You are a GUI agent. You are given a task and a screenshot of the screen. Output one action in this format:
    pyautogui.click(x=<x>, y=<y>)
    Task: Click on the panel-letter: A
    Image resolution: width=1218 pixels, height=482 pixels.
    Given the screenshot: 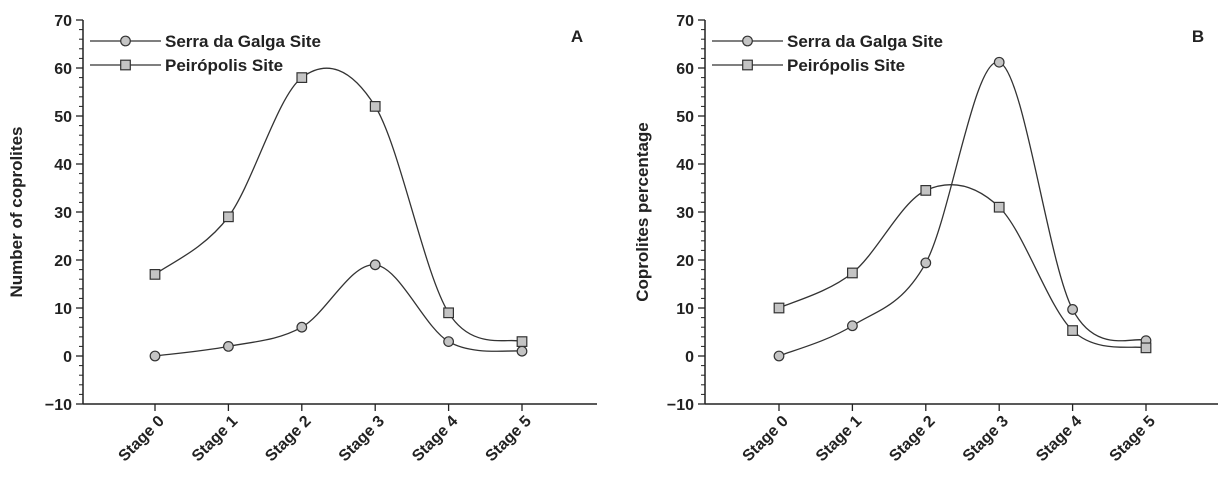 What is the action you would take?
    pyautogui.click(x=577, y=36)
    